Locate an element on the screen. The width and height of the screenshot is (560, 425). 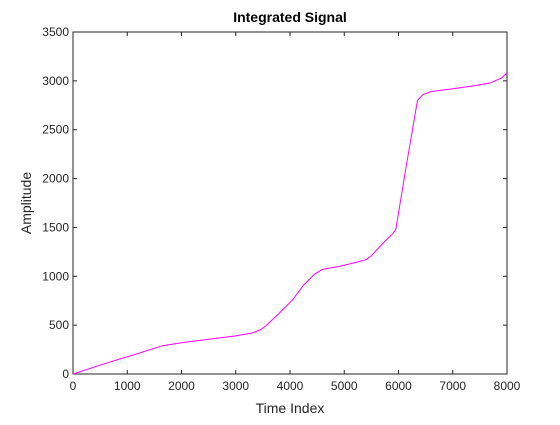
y-tick-label: 0 is located at coordinates (65, 374).